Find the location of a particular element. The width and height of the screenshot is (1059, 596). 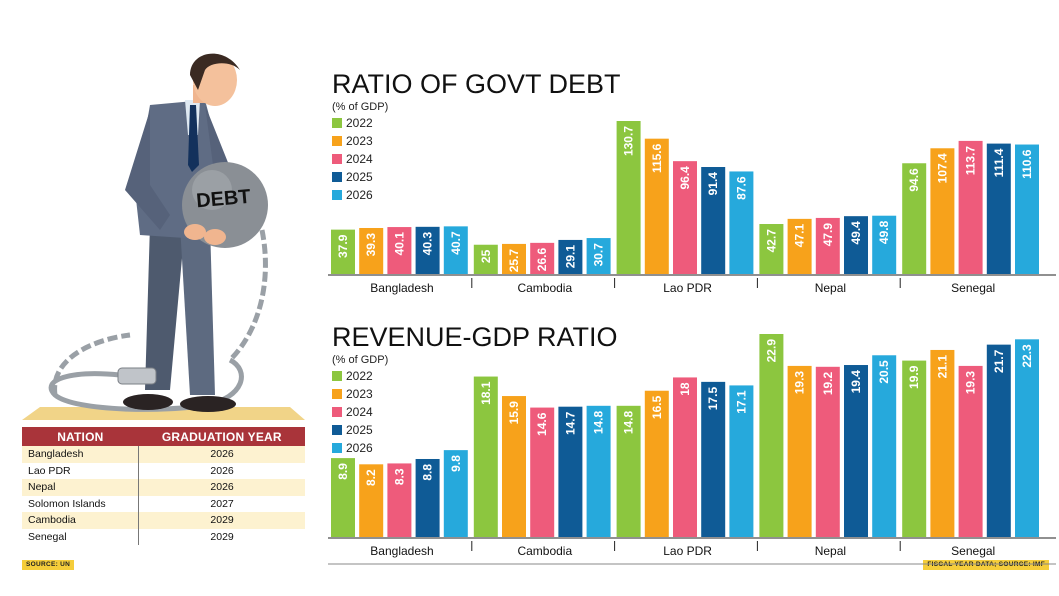

data-label: 26.6 is located at coordinates (542, 260).